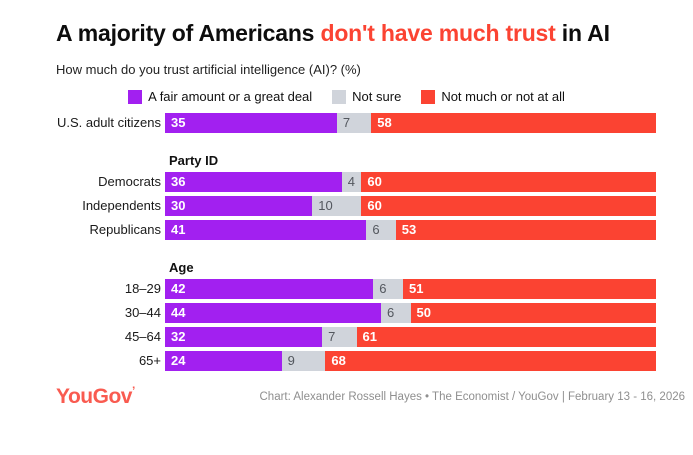 This screenshot has height=455, width=693. Describe the element at coordinates (188, 33) in the screenshot. I see `title-prefix: A majority of Americans` at that location.